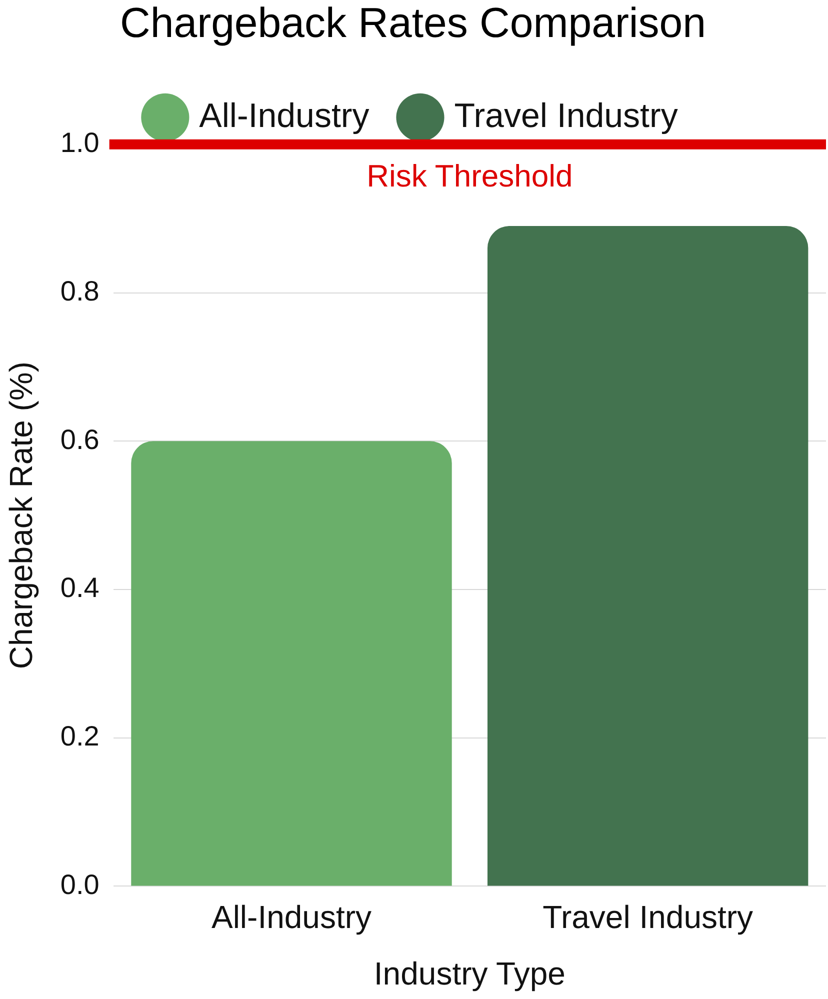 The height and width of the screenshot is (999, 828). Describe the element at coordinates (470, 974) in the screenshot. I see `x-axis-title: Industry Type` at that location.